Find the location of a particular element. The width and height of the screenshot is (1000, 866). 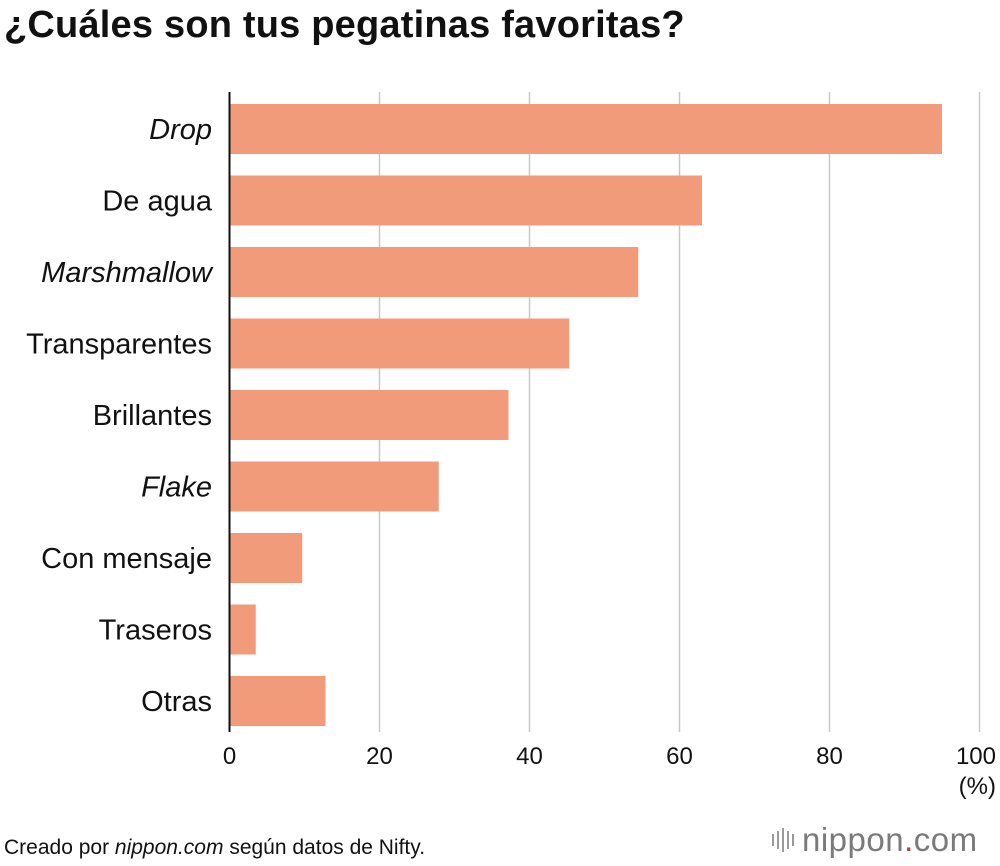

x-tick-label: 60 is located at coordinates (679, 756).